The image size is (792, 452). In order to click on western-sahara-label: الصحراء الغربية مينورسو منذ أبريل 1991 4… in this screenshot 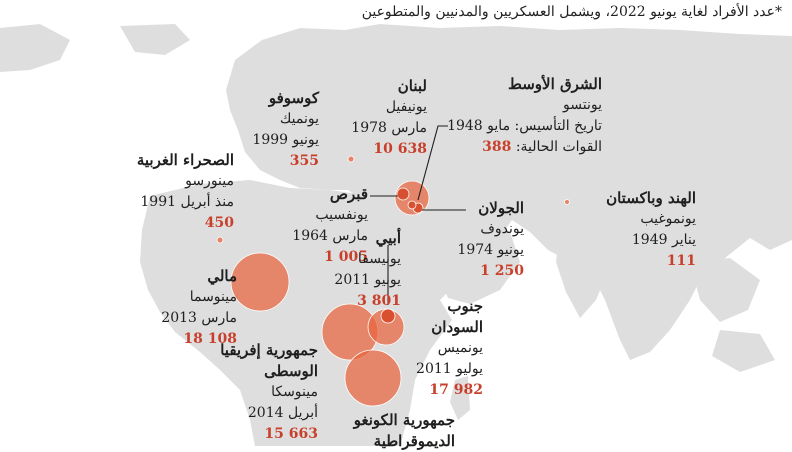, I will do `click(144, 192)`.